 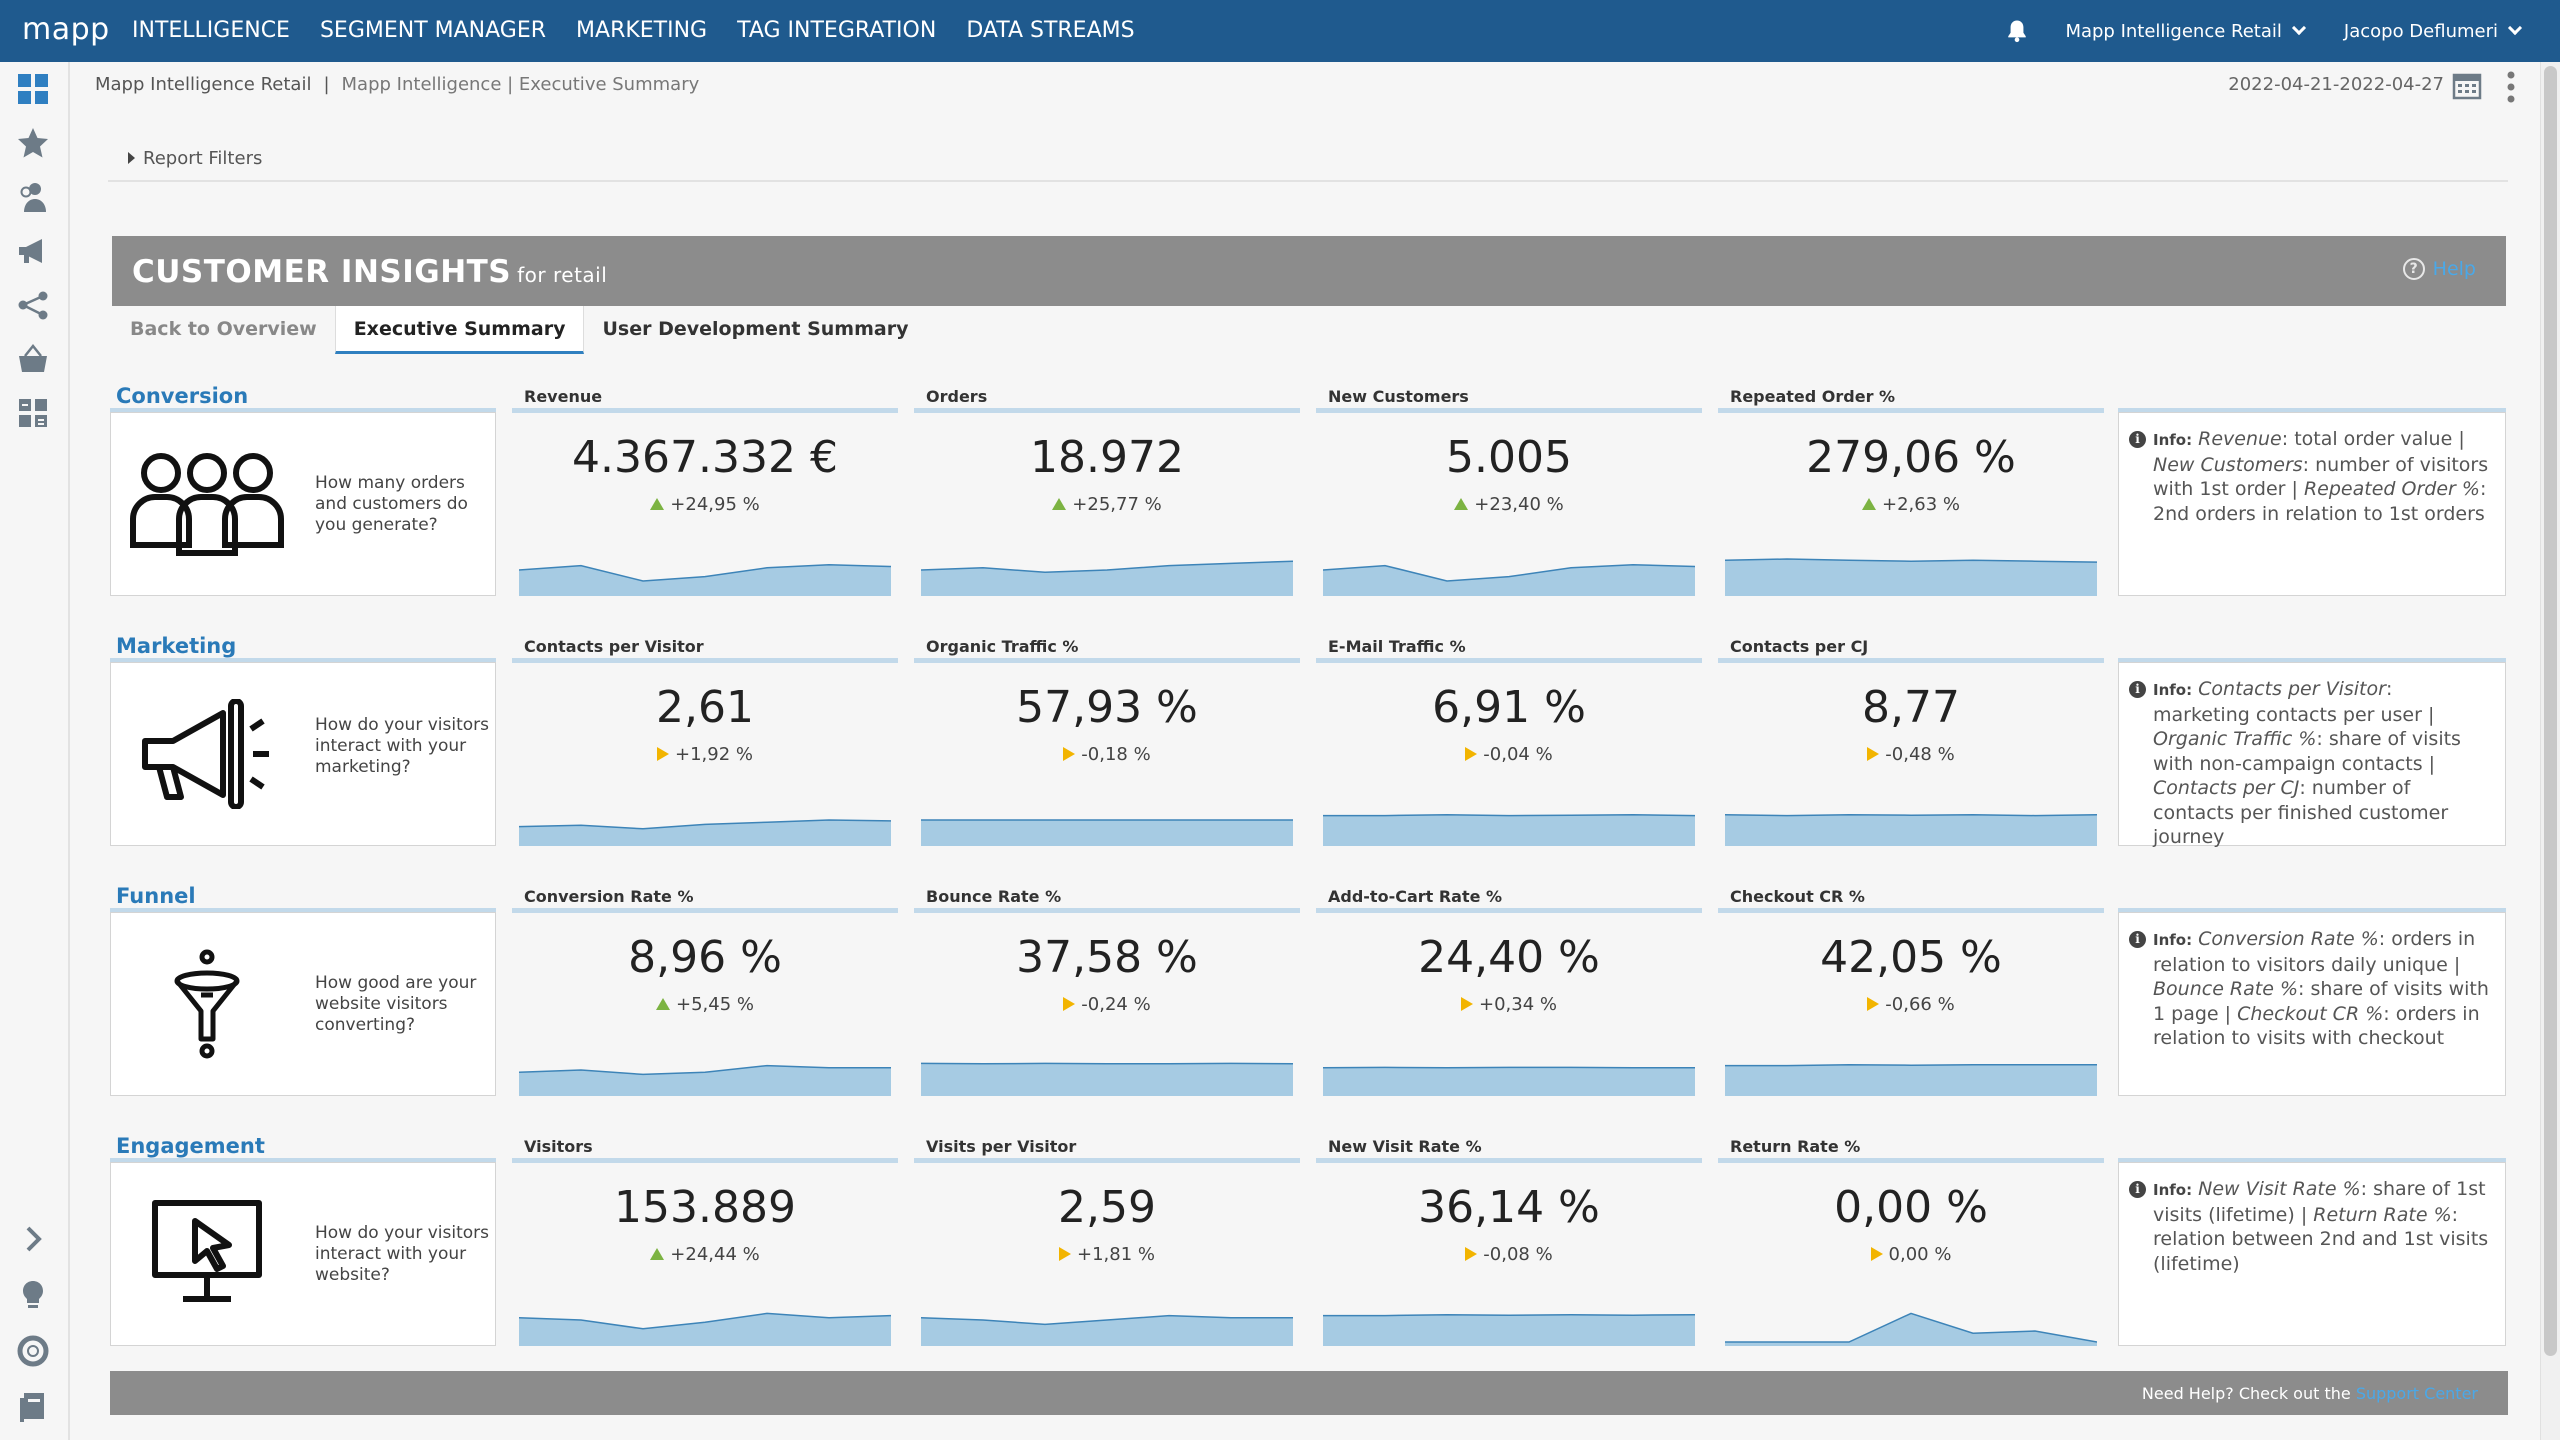 What do you see at coordinates (642, 30) in the screenshot?
I see `nav-marketing: MARKETING` at bounding box center [642, 30].